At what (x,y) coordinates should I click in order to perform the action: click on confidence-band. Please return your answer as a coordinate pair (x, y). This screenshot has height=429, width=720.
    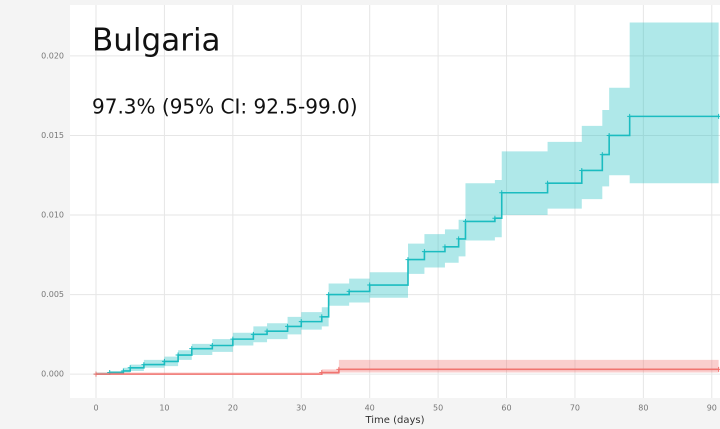
    Looking at the image, I should click on (407, 367).